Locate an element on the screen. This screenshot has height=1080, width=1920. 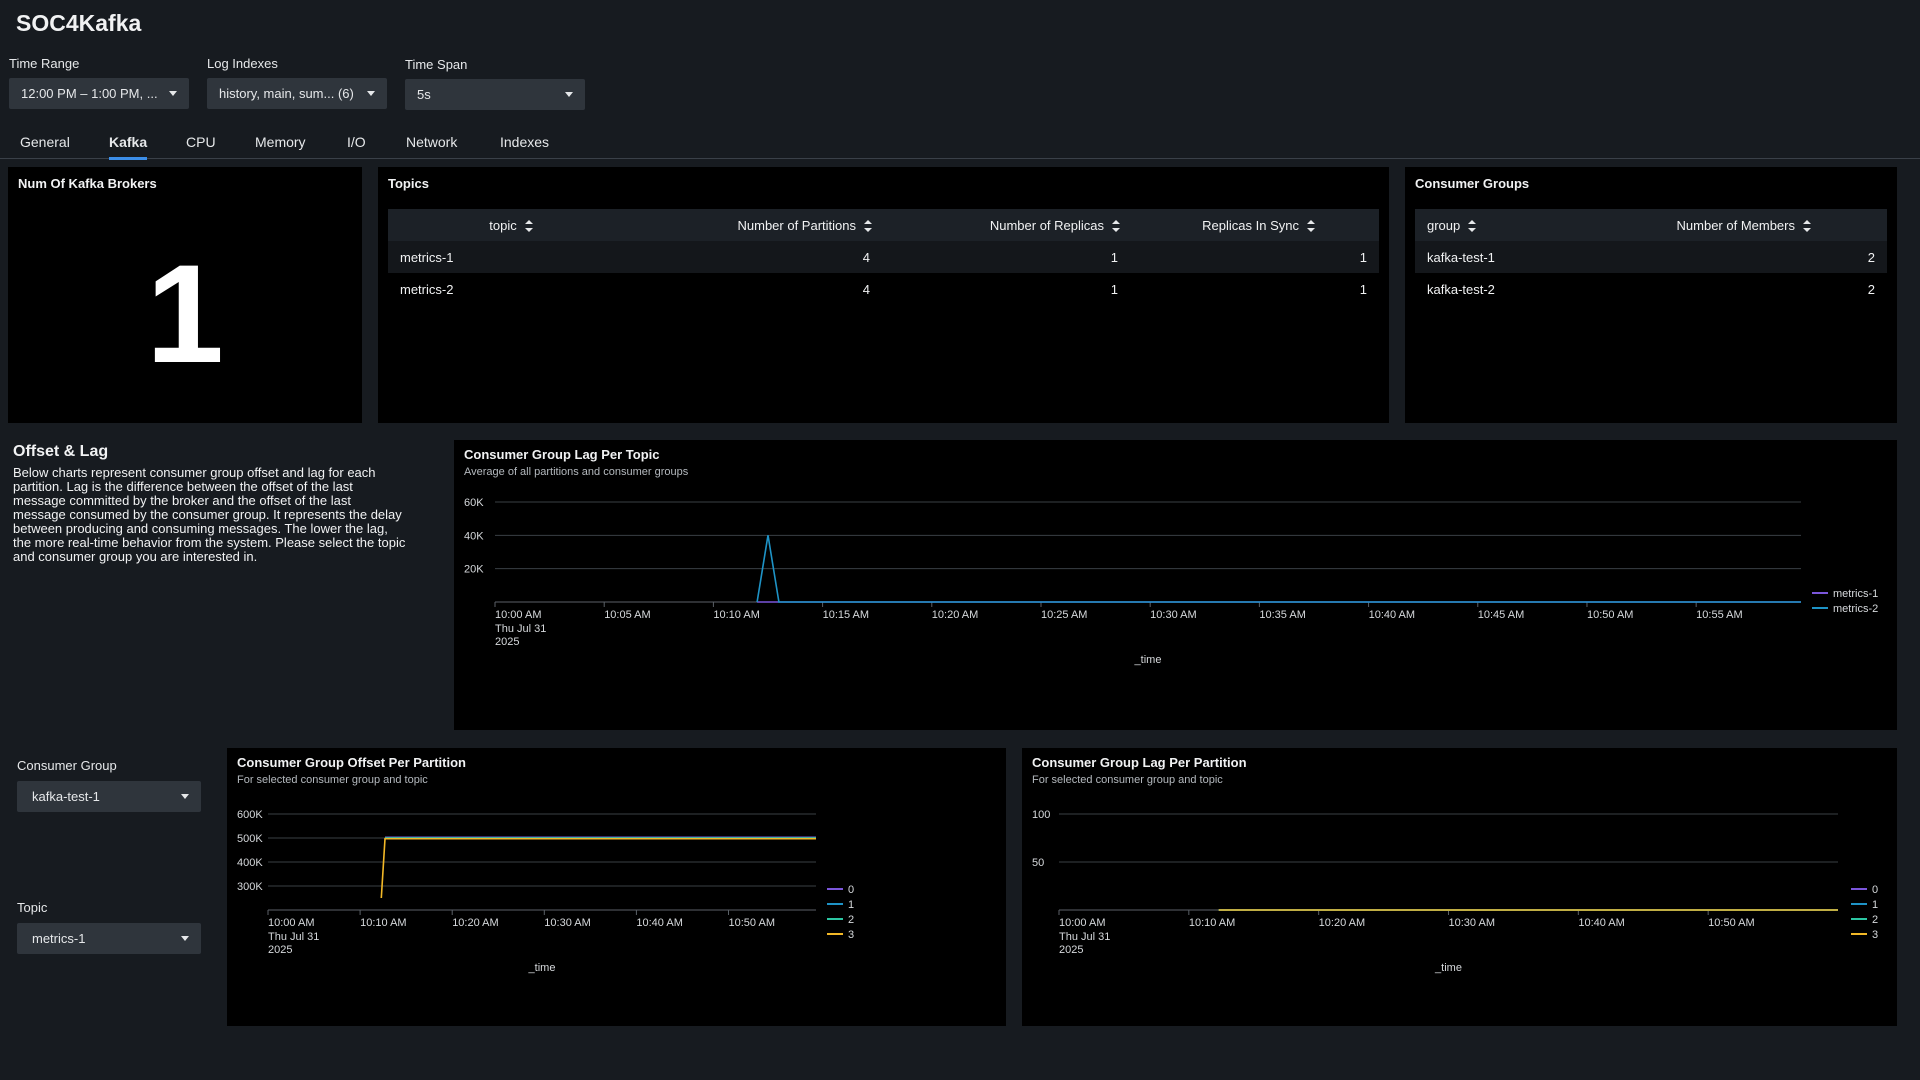
table-row: metrics-1 4 1 1 is located at coordinates (883, 257).